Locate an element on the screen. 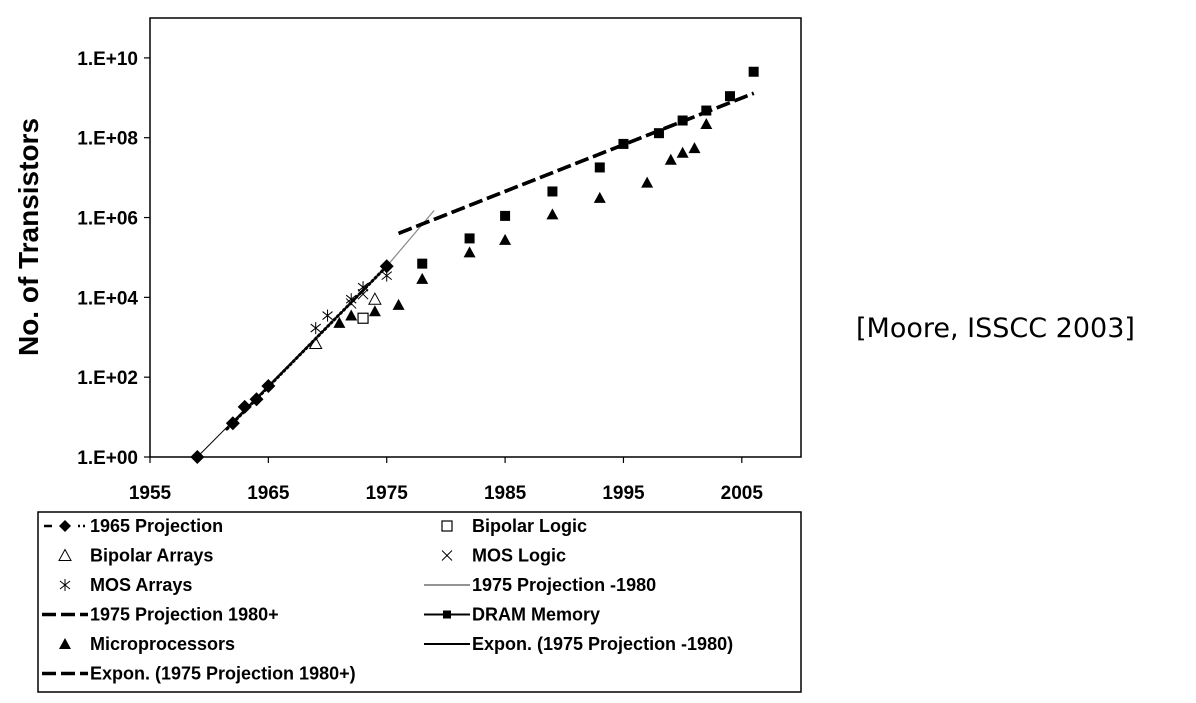 The width and height of the screenshot is (1196, 703). legend-item: Expon. (1975 Projection 1980+) is located at coordinates (199, 674).